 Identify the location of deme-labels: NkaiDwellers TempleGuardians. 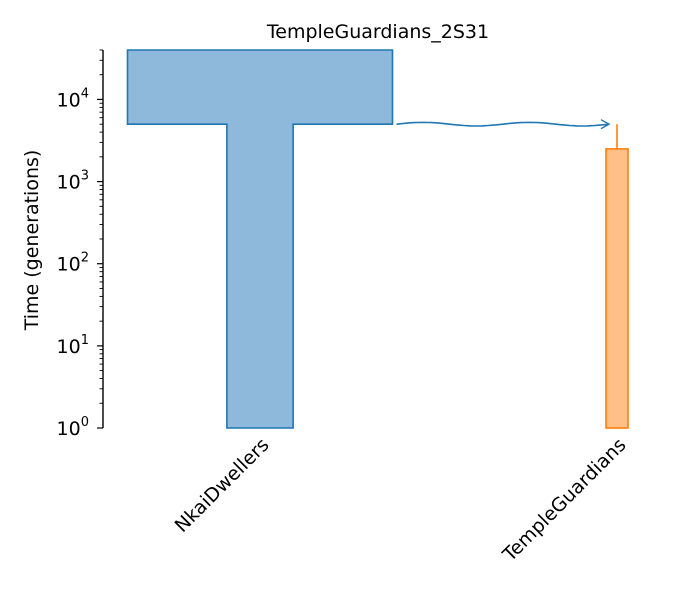
(401, 500).